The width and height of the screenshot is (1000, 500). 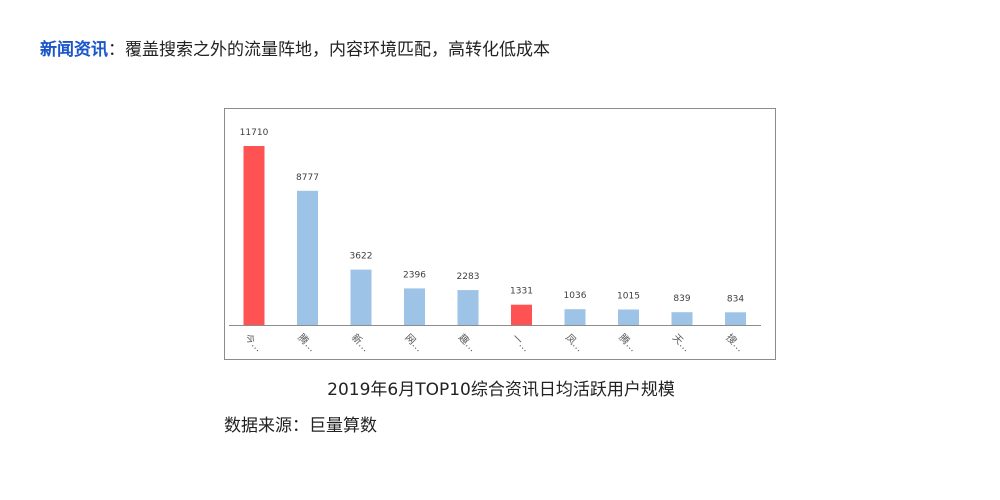 What do you see at coordinates (575, 296) in the screenshot?
I see `data-label-7: 1036` at bounding box center [575, 296].